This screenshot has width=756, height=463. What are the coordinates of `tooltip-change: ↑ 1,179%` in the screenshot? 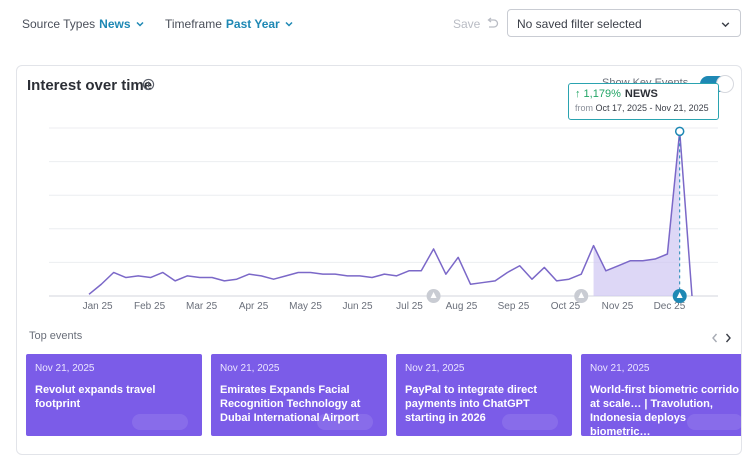 It's located at (598, 94).